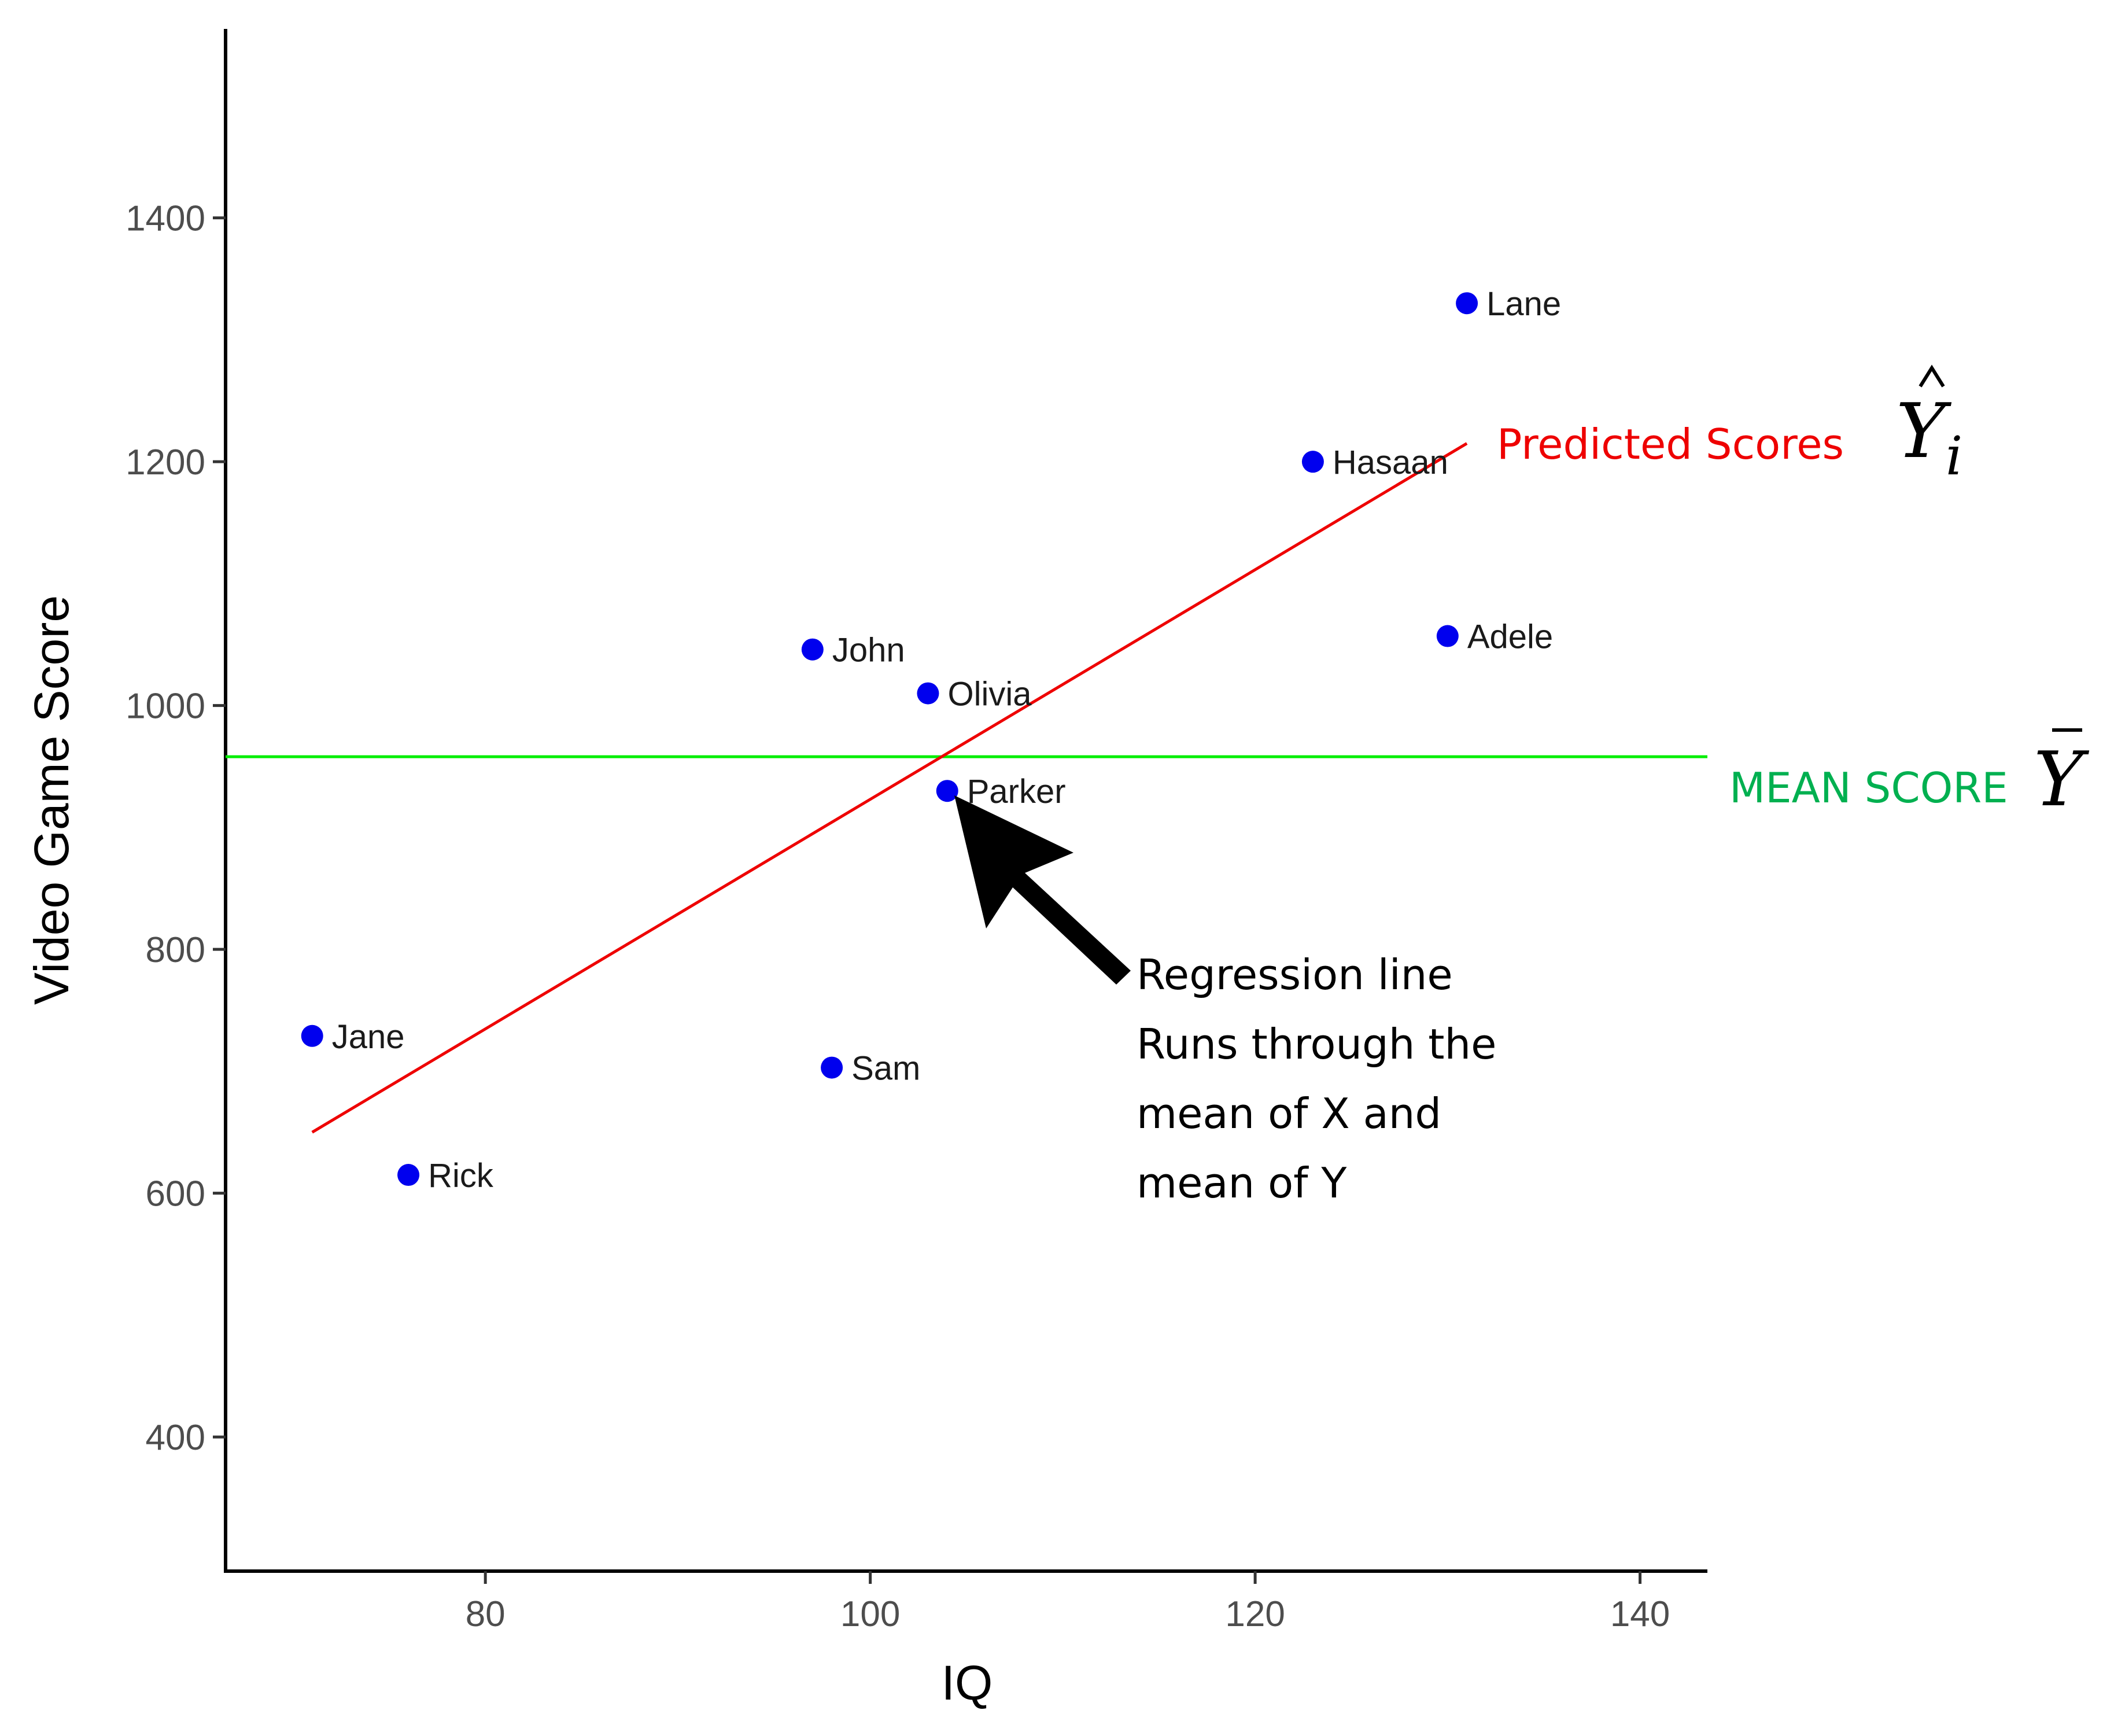  I want to click on y-tick-label: 1000, so click(165, 707).